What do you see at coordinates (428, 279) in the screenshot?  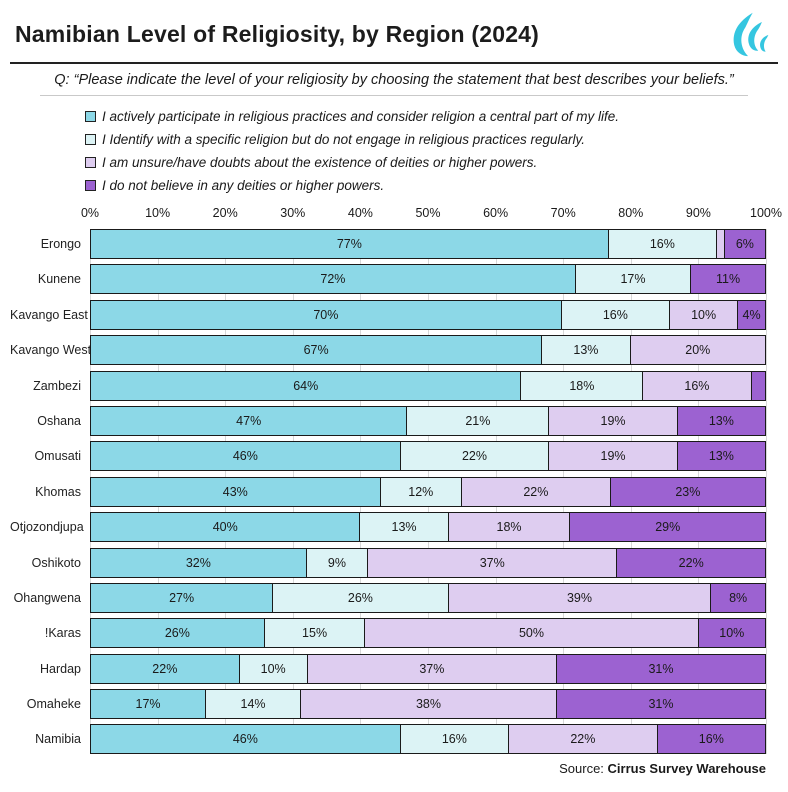 I see `stacked-bar: 72% 17% 11%` at bounding box center [428, 279].